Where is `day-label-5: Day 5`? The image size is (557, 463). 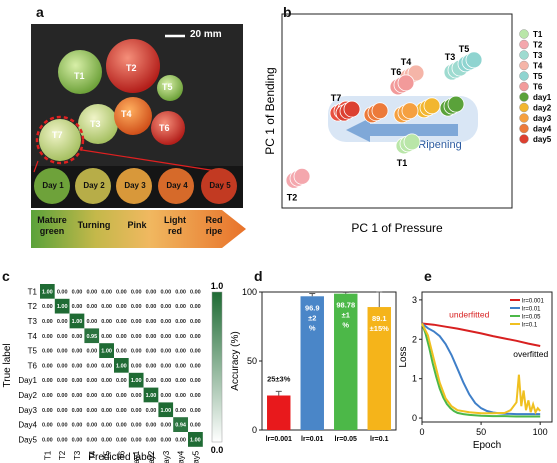
day-label-5: Day 5 is located at coordinates (220, 185).